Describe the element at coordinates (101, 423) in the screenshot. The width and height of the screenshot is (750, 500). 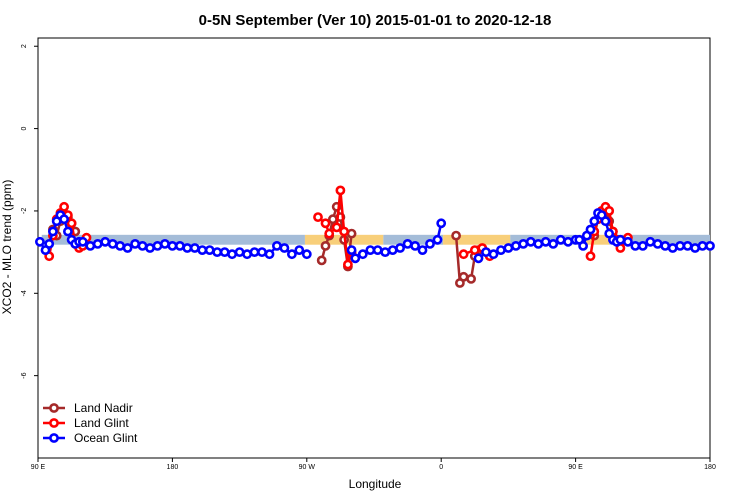
I see `legend-label: Land Glint` at that location.